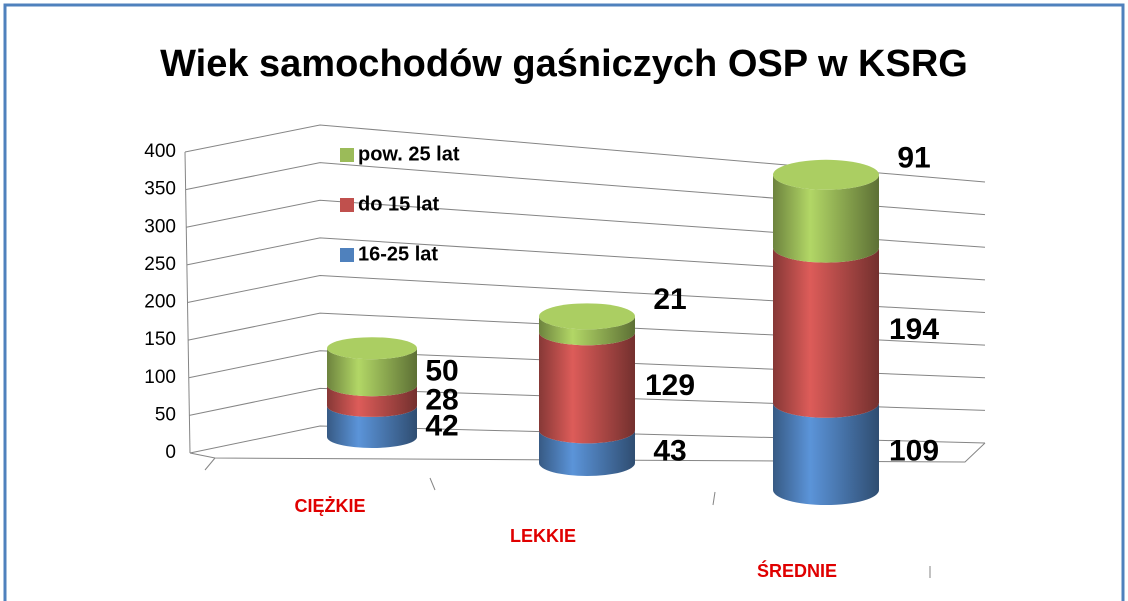  I want to click on x-tick-label: CIĘŻKIE, so click(329, 506).